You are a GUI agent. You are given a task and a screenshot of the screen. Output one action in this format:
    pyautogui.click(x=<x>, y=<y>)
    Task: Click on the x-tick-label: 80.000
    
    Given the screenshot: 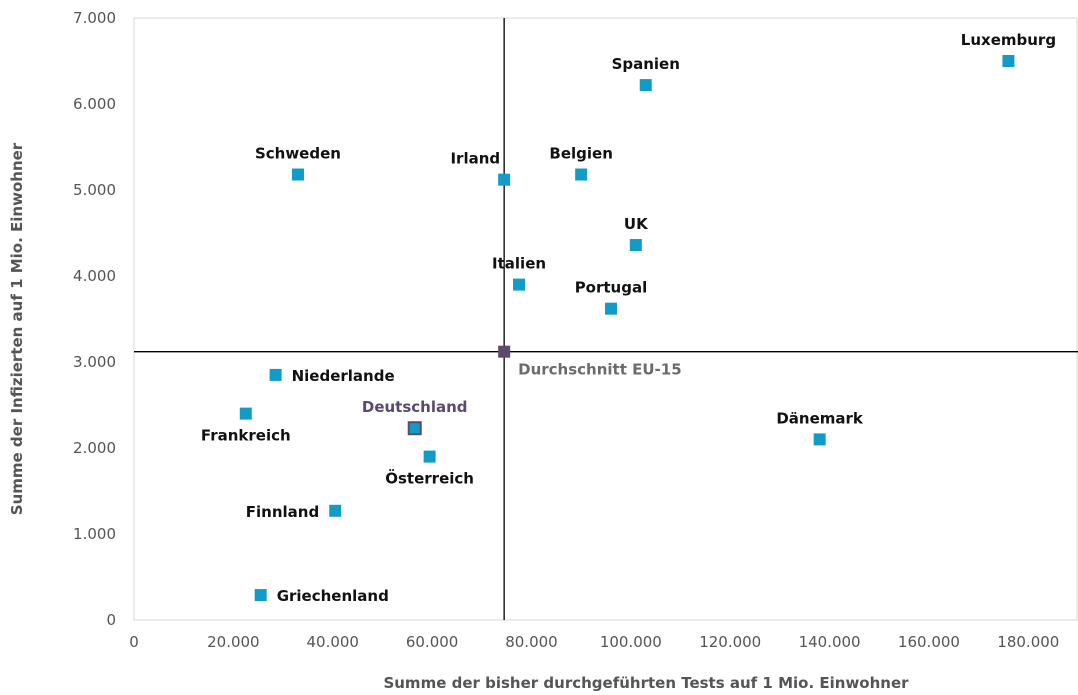 What is the action you would take?
    pyautogui.click(x=531, y=642)
    